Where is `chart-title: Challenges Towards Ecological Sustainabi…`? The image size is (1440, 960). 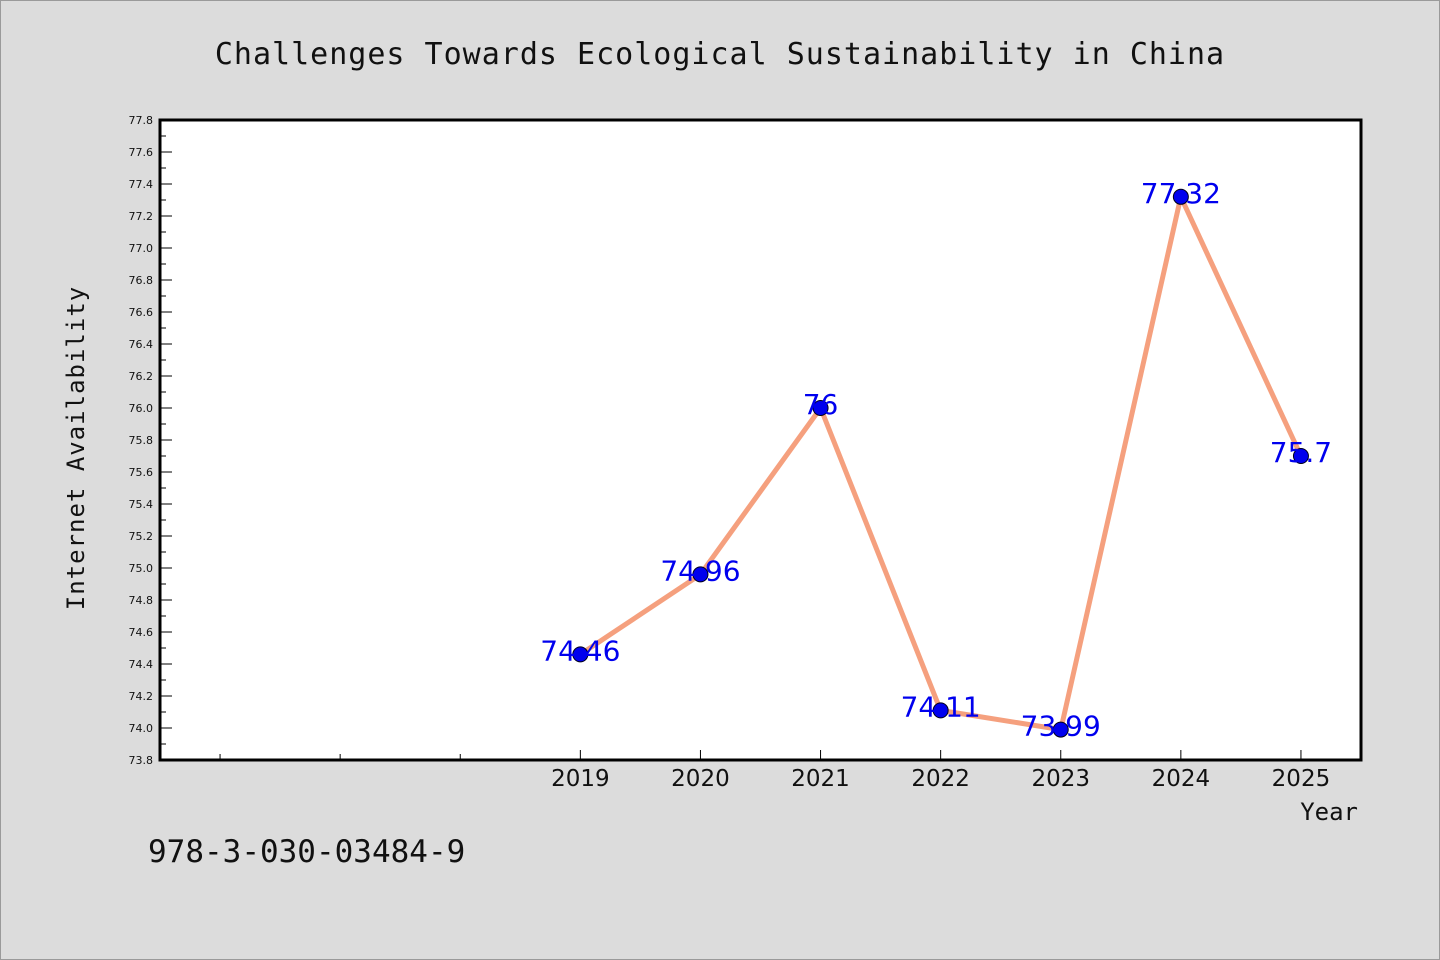 chart-title: Challenges Towards Ecological Sustainabi… is located at coordinates (720, 54).